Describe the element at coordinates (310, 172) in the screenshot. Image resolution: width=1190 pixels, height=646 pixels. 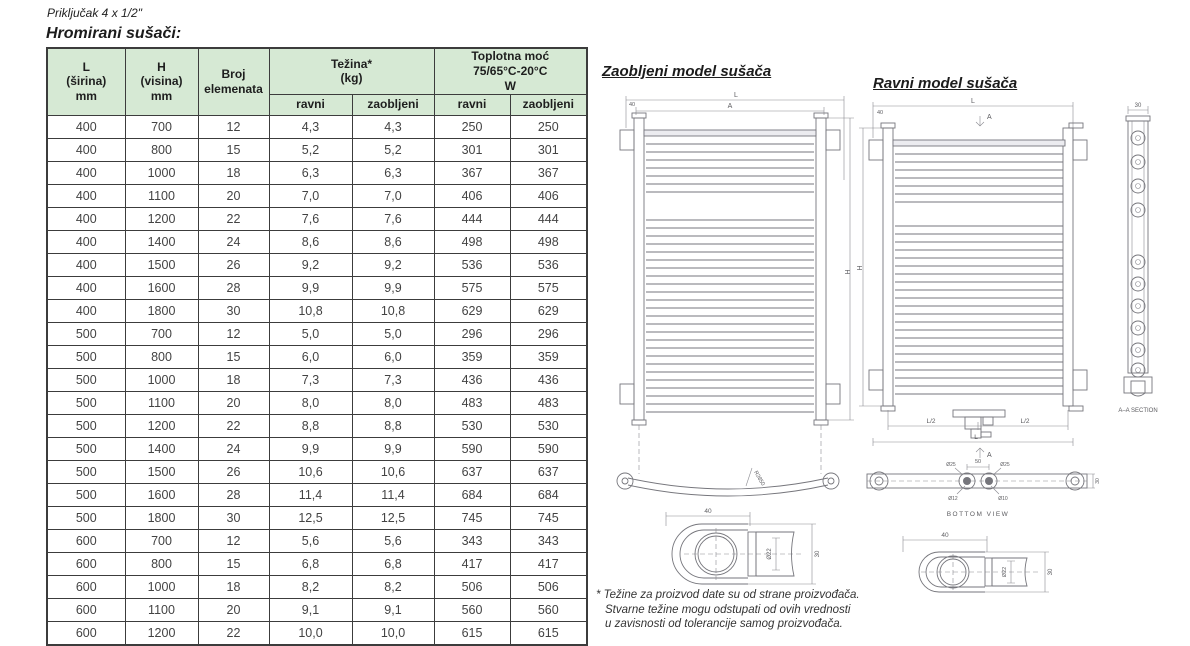
I see `cell-tezina-ravni: 6,3` at that location.